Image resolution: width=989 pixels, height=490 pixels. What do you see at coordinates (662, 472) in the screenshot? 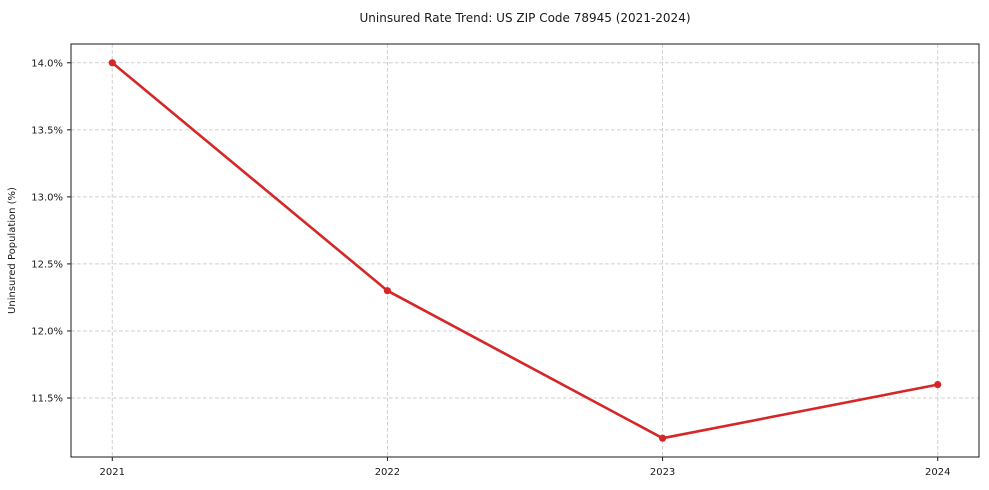
I see `x-tick-label: 2023` at bounding box center [662, 472].